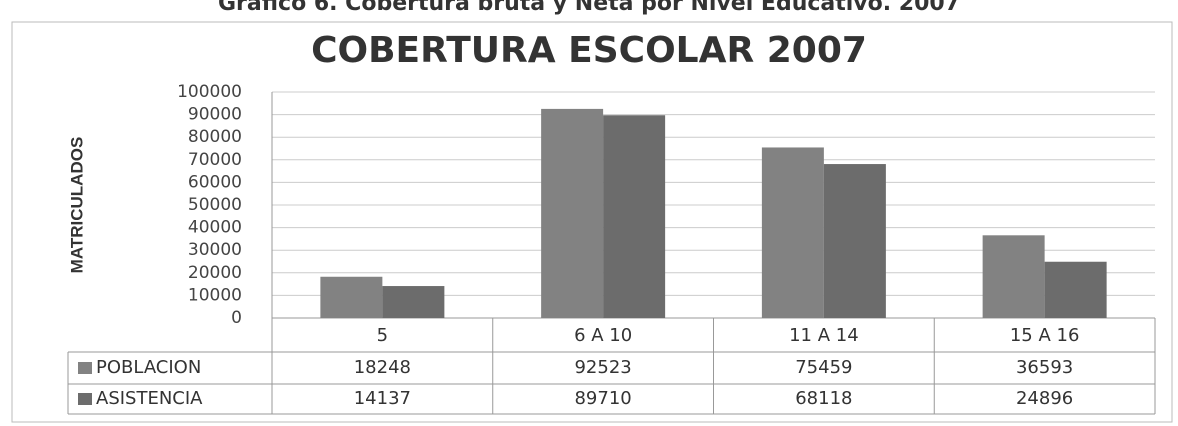 The image size is (1178, 426). What do you see at coordinates (236, 318) in the screenshot?
I see `y-tick-label: 0` at bounding box center [236, 318].